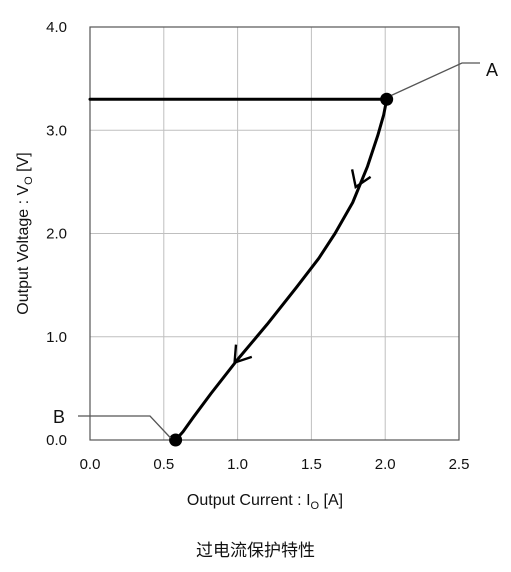 This screenshot has height=572, width=511. Describe the element at coordinates (25, 233) in the screenshot. I see `y-axis-label: Output Voltage : VO [V]` at that location.